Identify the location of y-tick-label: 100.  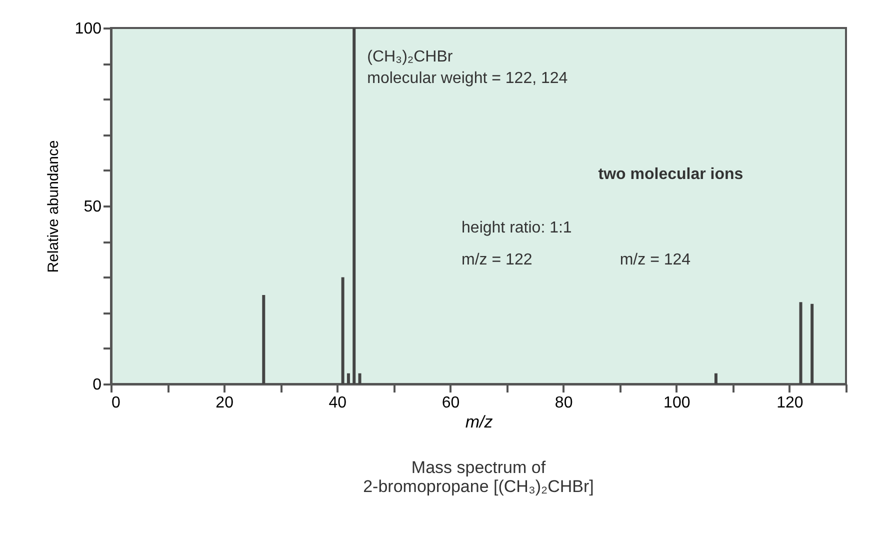
(88, 29).